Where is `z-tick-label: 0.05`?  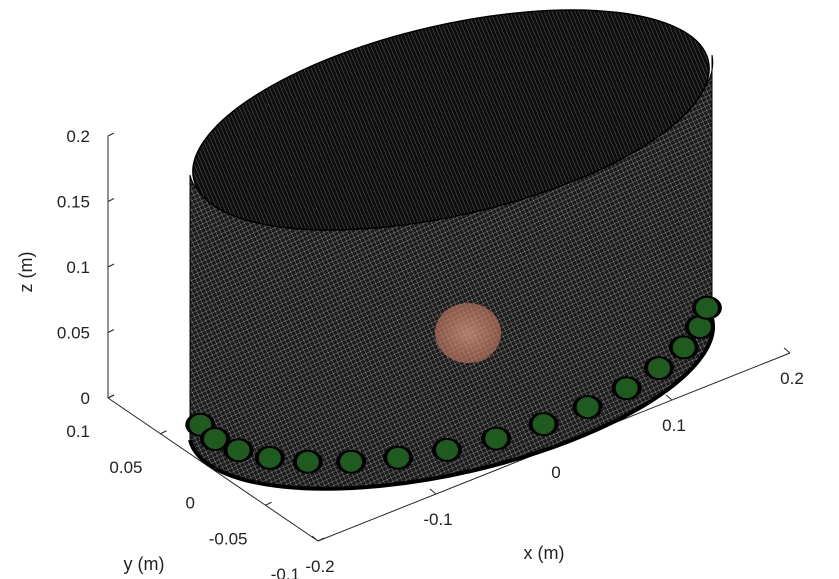
z-tick-label: 0.05 is located at coordinates (73, 333).